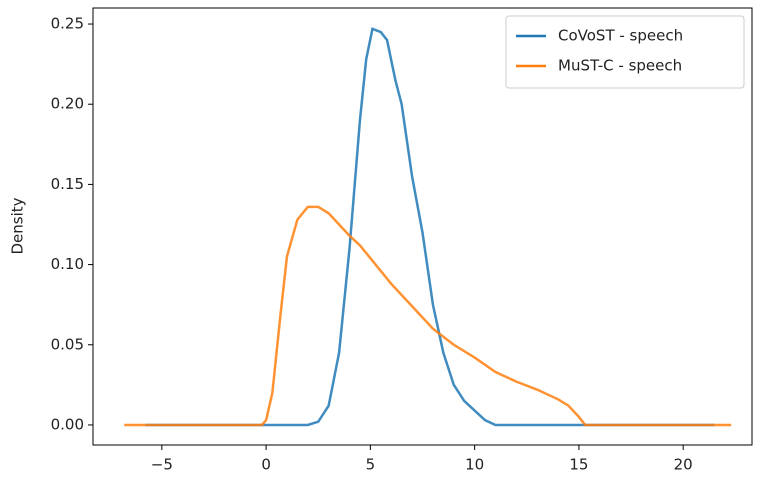 The image size is (780, 490). I want to click on y-tick-label: 0.20, so click(67, 104).